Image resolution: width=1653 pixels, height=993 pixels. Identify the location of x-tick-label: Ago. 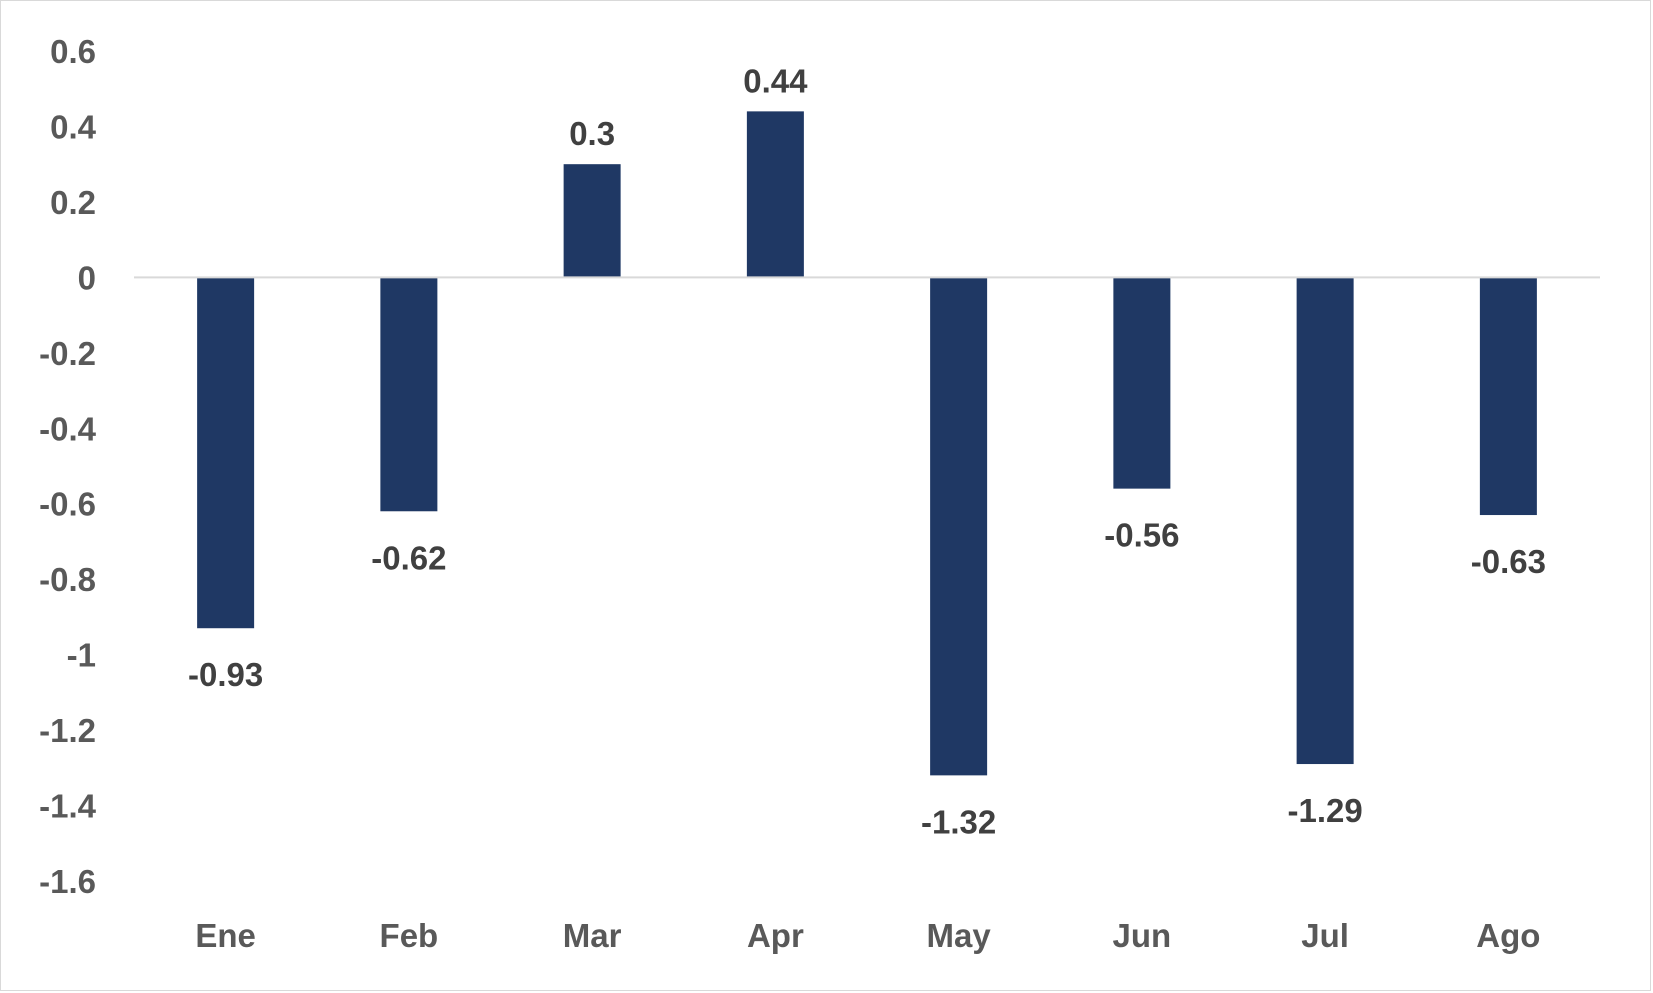
(1508, 935).